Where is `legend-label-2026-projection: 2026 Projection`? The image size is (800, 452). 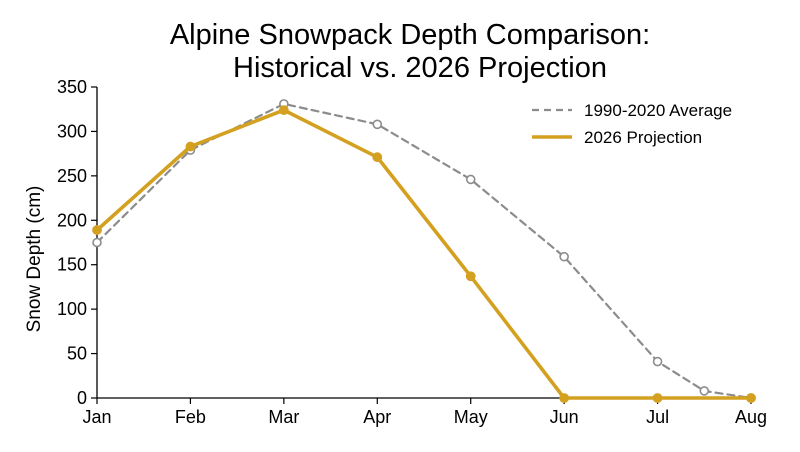
legend-label-2026-projection: 2026 Projection is located at coordinates (643, 137).